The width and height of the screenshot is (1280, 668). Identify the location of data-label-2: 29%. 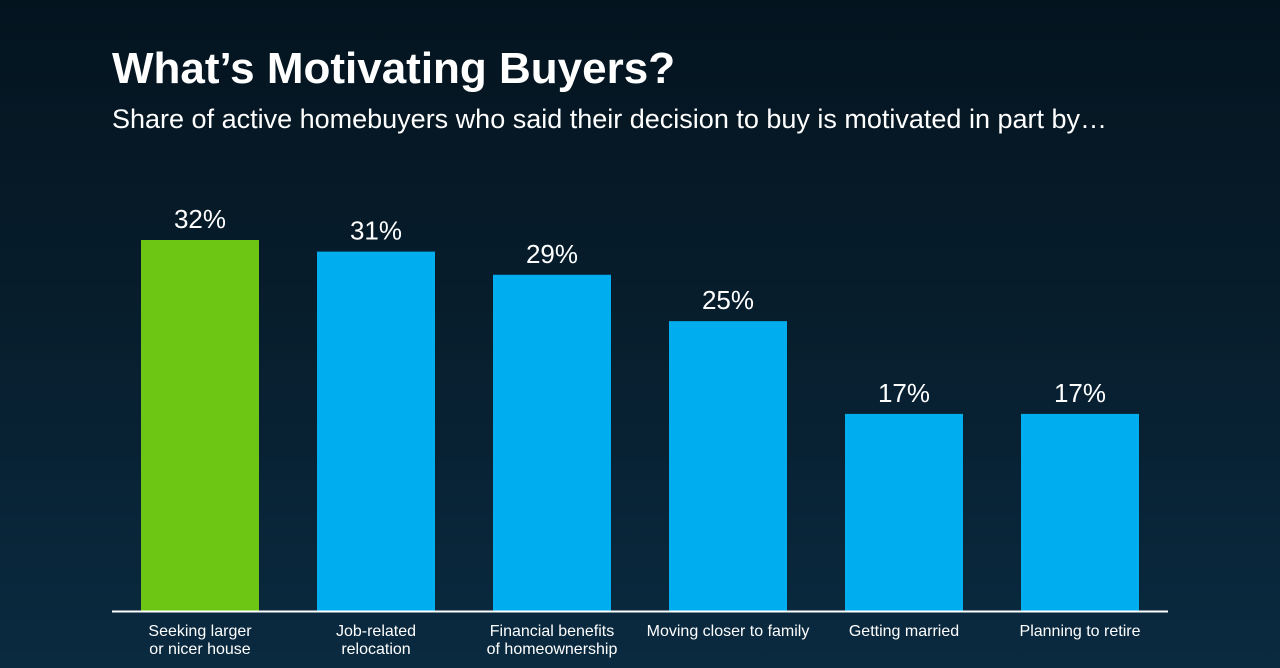
(552, 254).